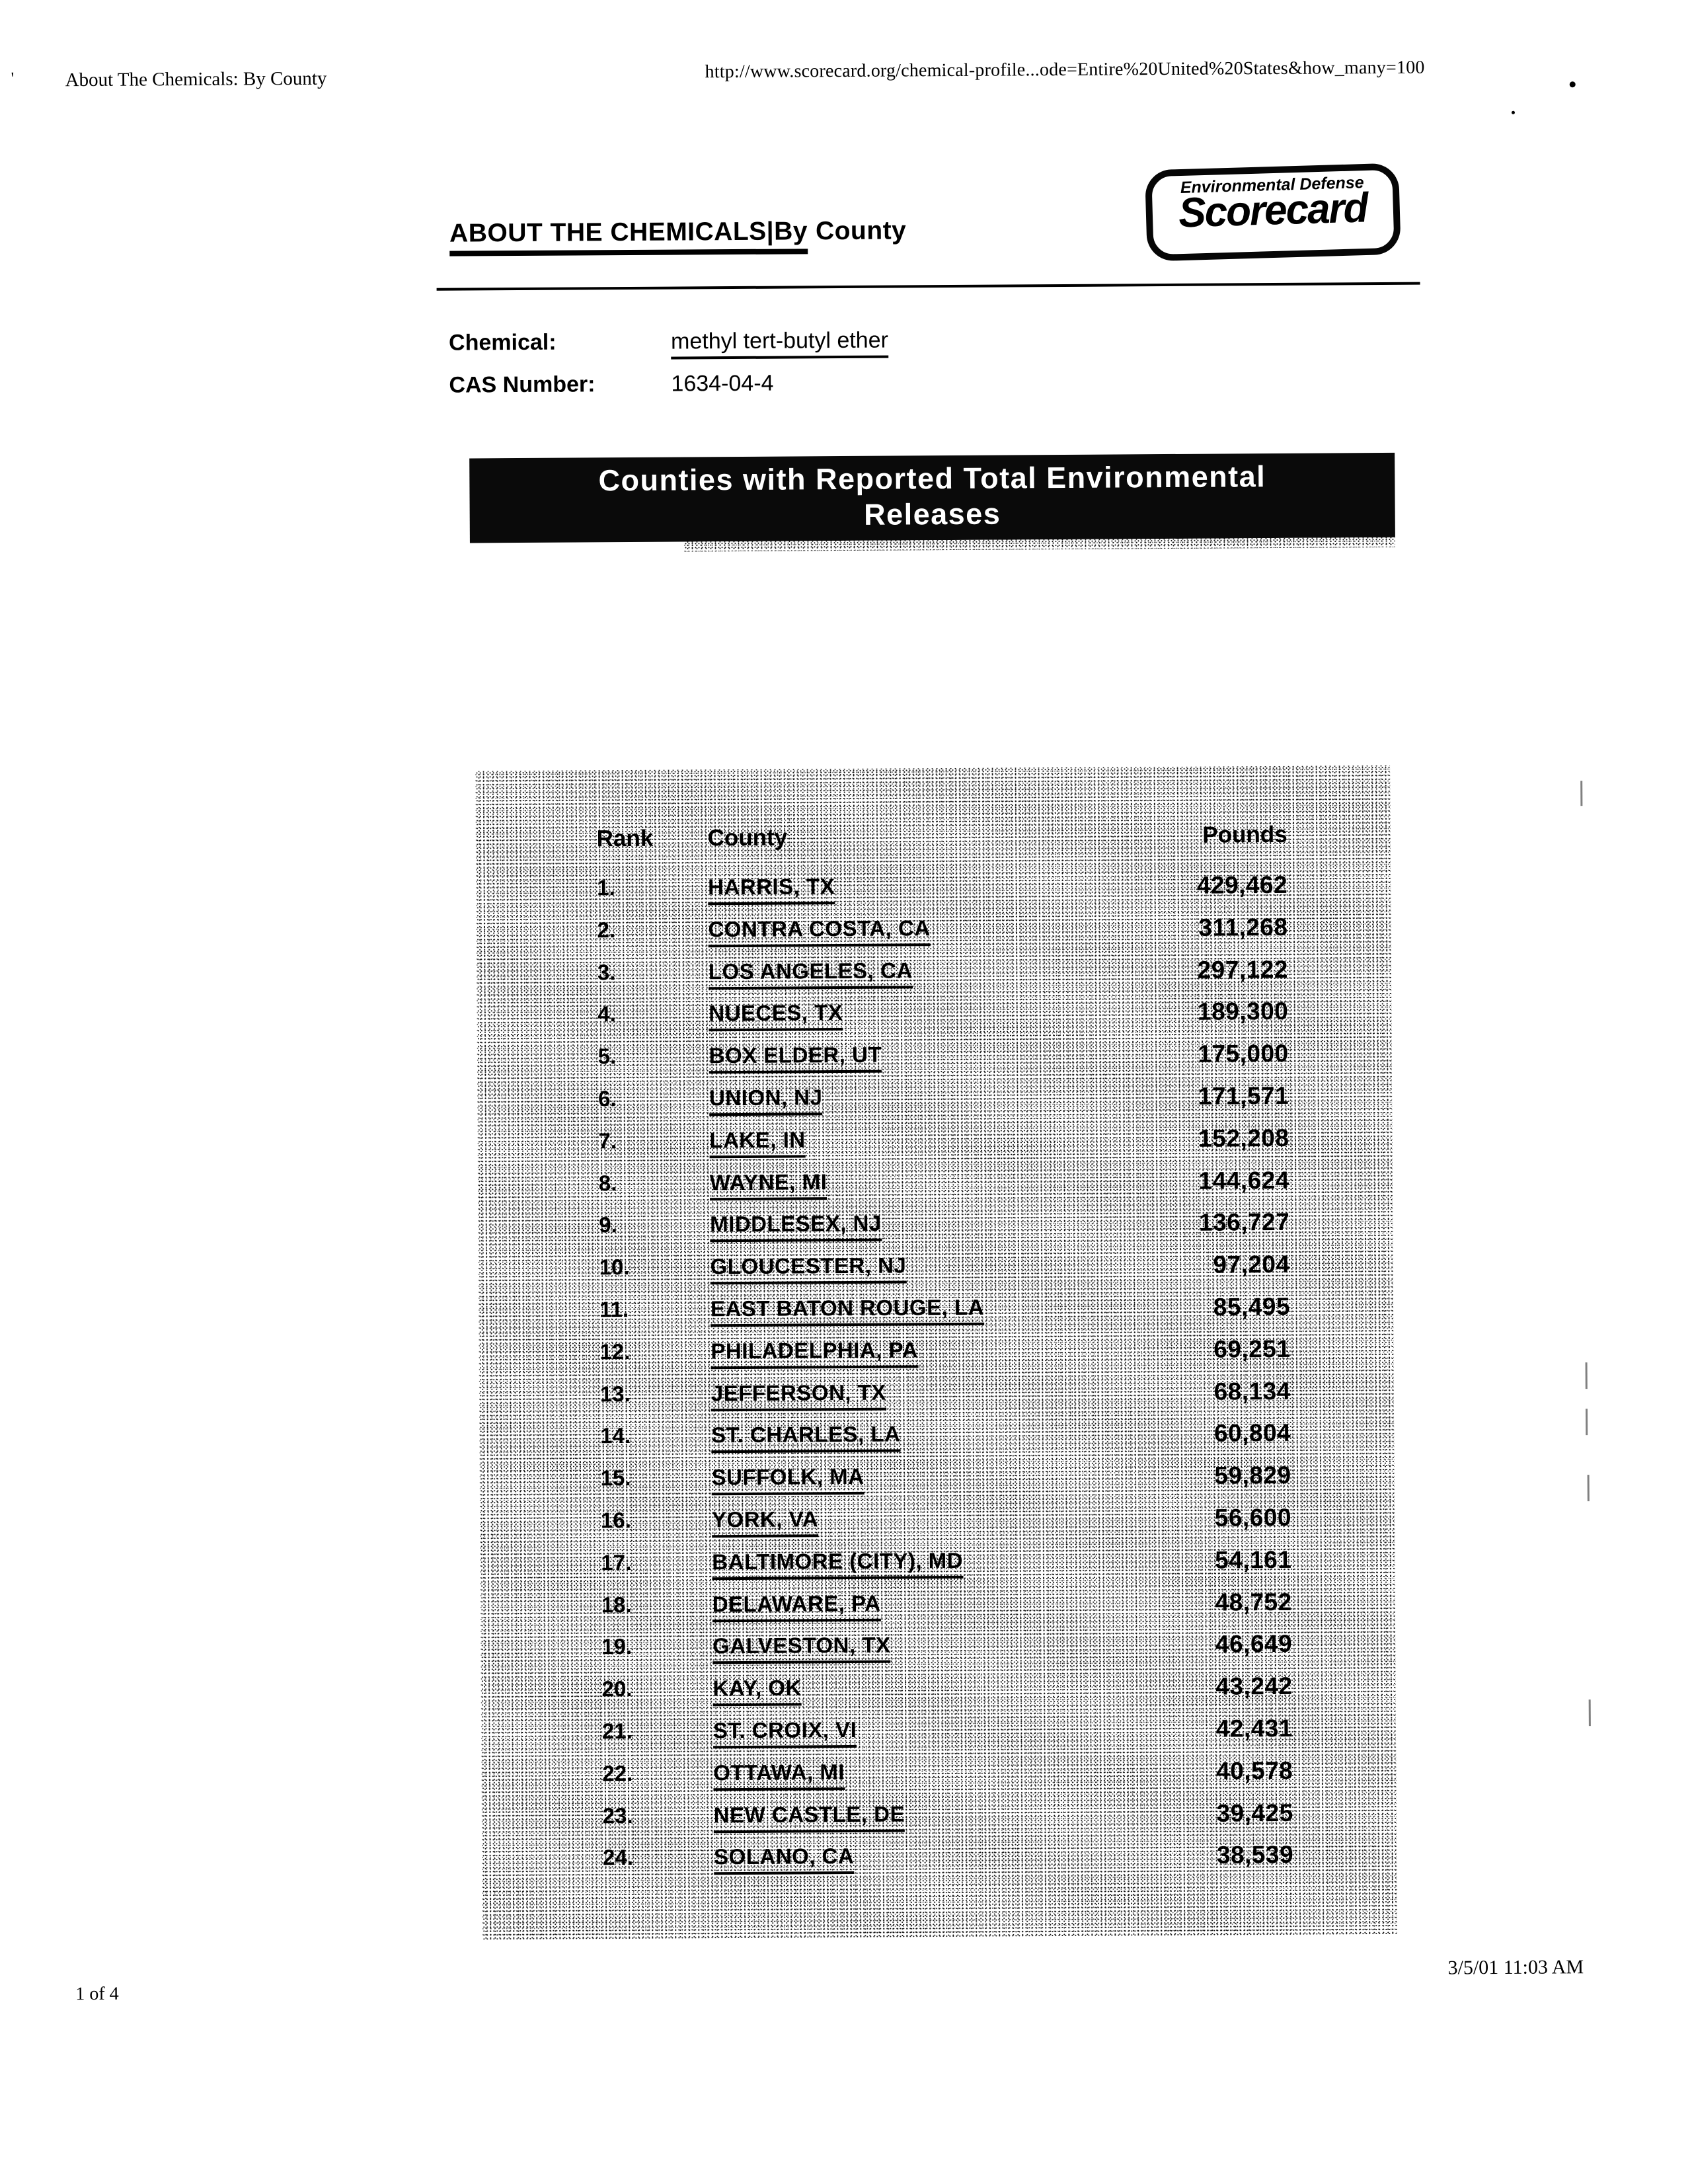 This screenshot has width=1692, height=2184. What do you see at coordinates (628, 236) in the screenshot?
I see `about-the-chemicals-link: ABOUT THE CHEMICALS|By` at bounding box center [628, 236].